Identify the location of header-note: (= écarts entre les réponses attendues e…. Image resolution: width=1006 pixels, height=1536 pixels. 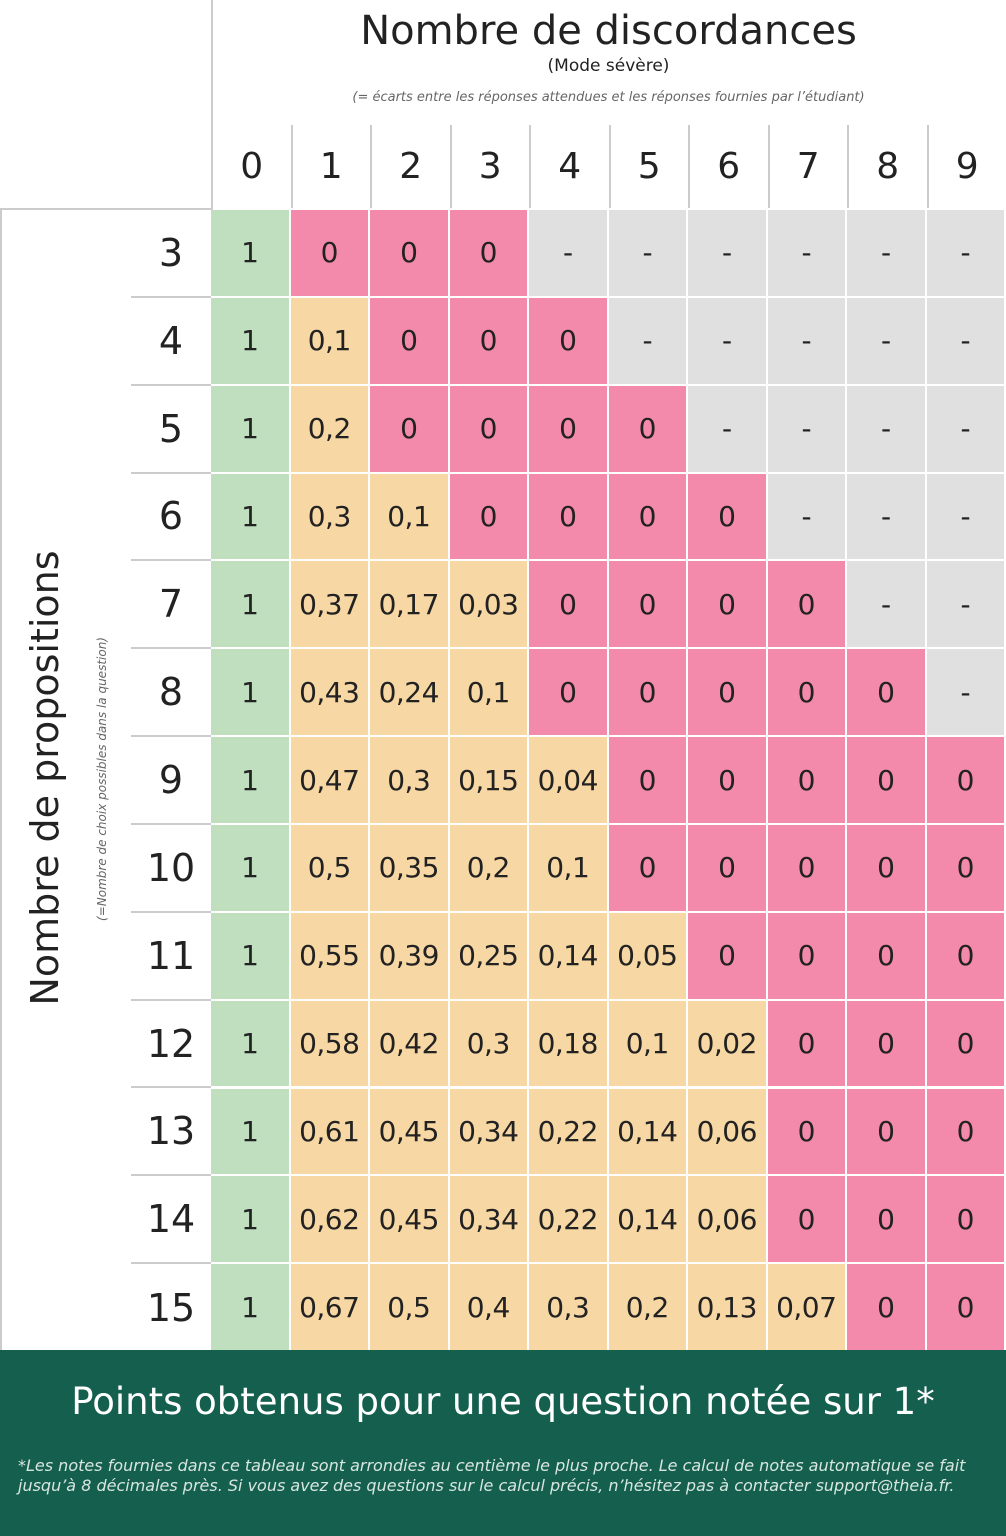
(608, 97).